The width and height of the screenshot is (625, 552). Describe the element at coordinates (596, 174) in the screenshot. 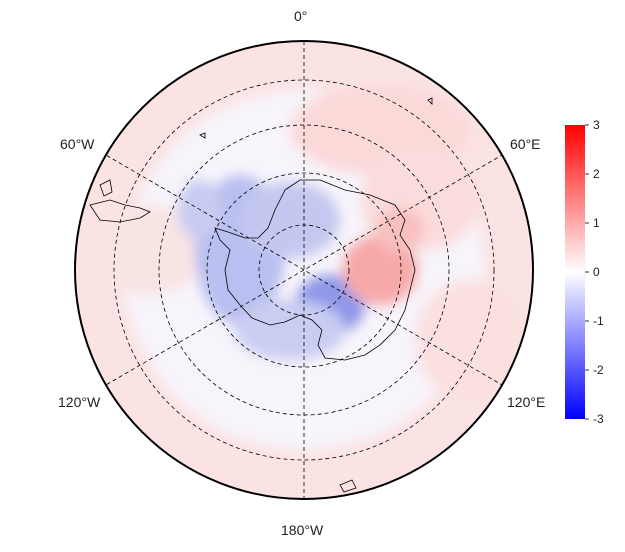

I see `colorbar-tick-label: 2` at that location.